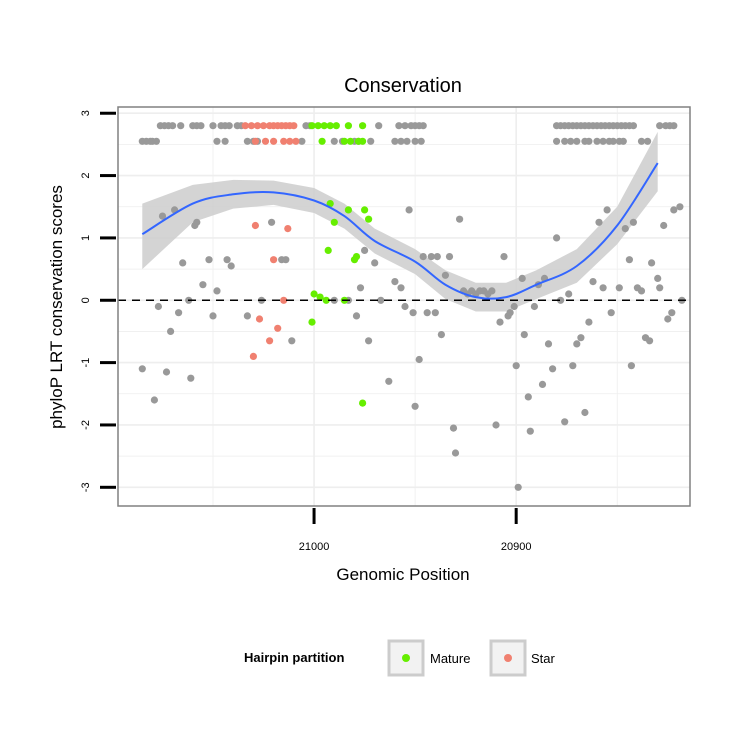 The image size is (750, 750). Describe the element at coordinates (86, 300) in the screenshot. I see `y-tick-label: 0` at that location.